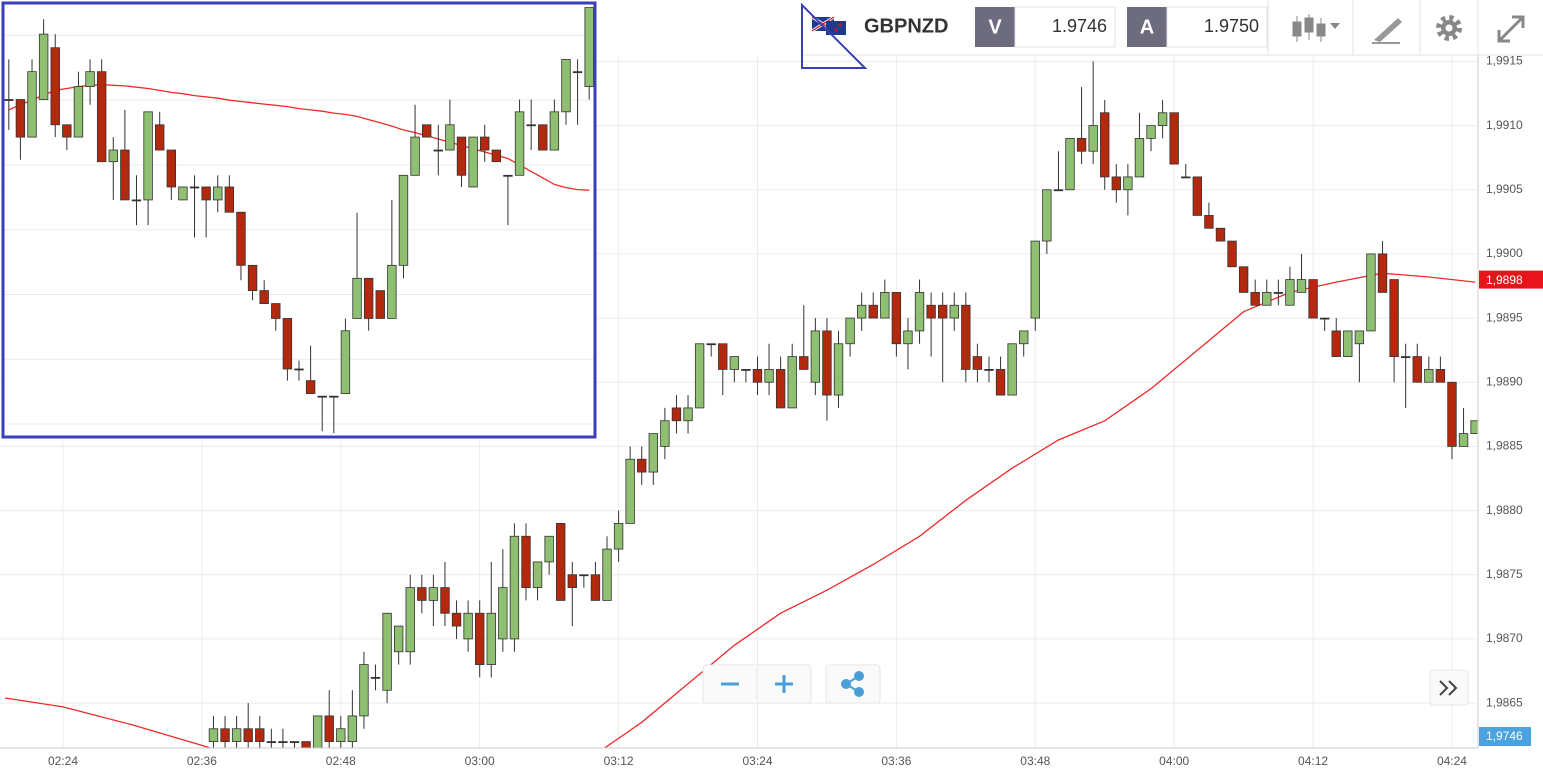 The width and height of the screenshot is (1543, 779). What do you see at coordinates (1316, 28) in the screenshot?
I see `chart-type-button` at bounding box center [1316, 28].